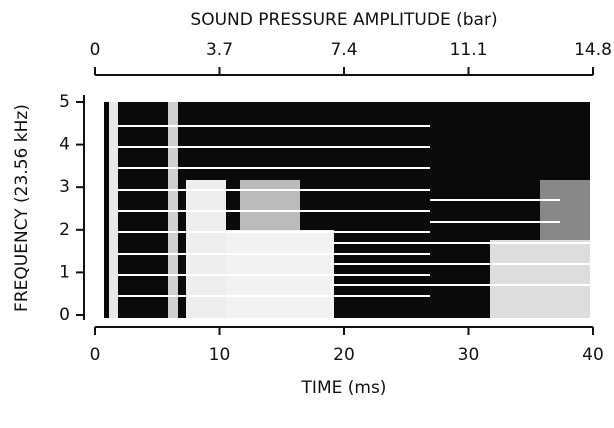 The width and height of the screenshot is (614, 428). I want to click on x-axis-label: TIME (ms), so click(344, 388).